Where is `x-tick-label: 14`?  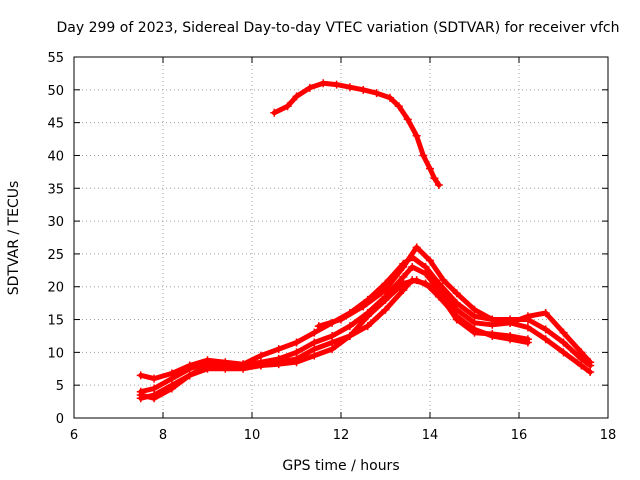
x-tick-label: 14 is located at coordinates (430, 435).